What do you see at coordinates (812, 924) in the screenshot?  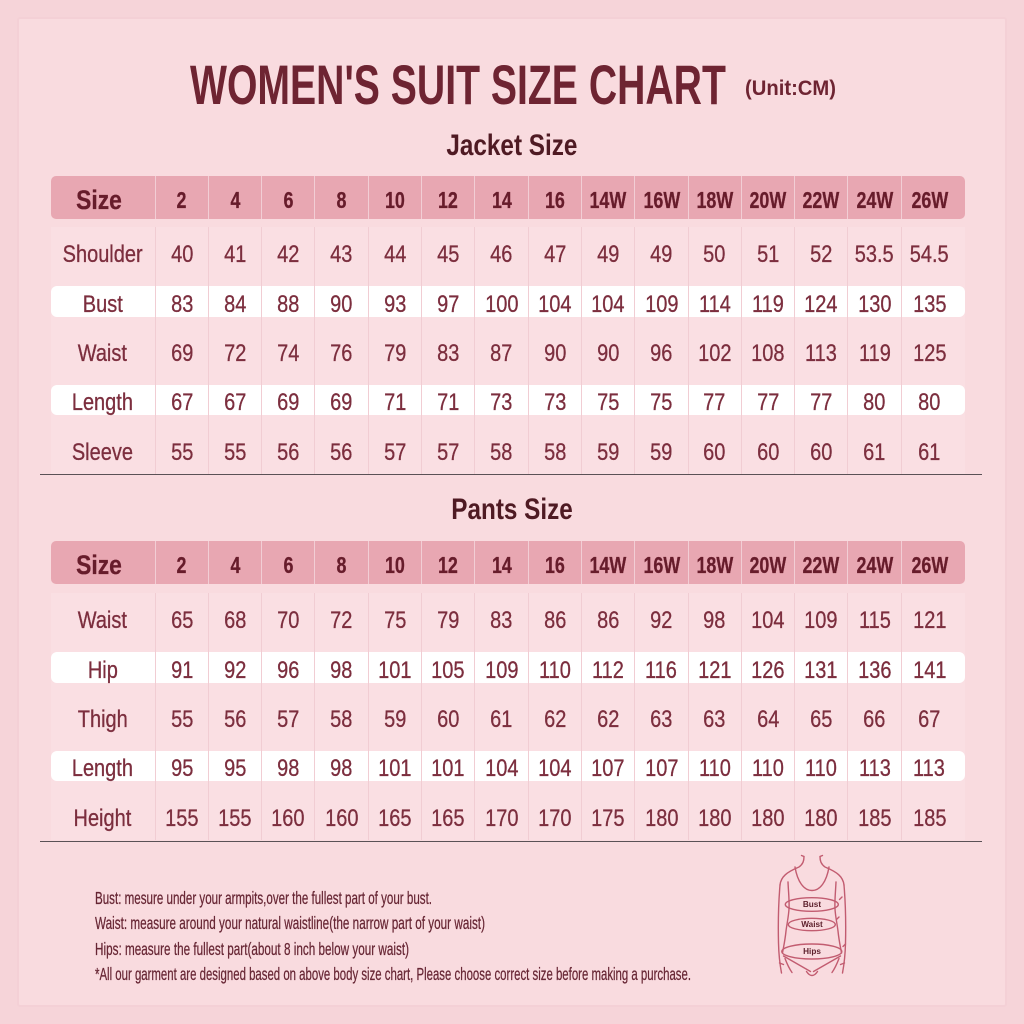 I see `svg-text: Waist` at bounding box center [812, 924].